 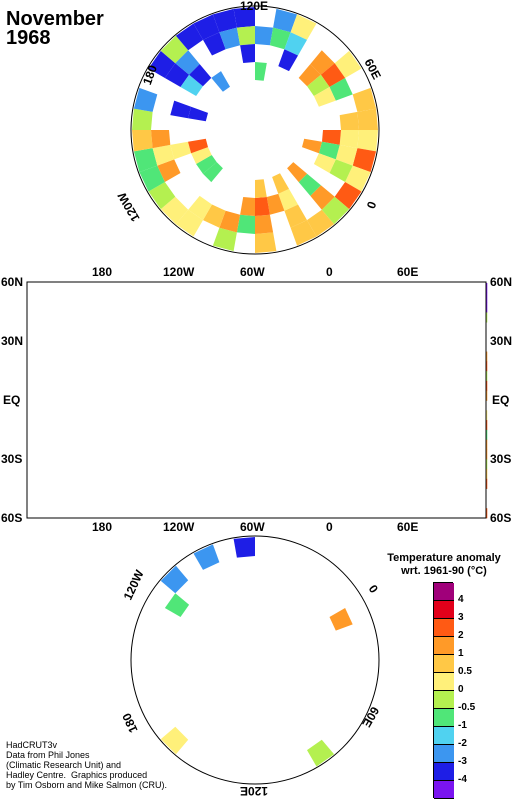 I want to click on credits-line2: Data from Phil Jones, so click(x=48, y=755).